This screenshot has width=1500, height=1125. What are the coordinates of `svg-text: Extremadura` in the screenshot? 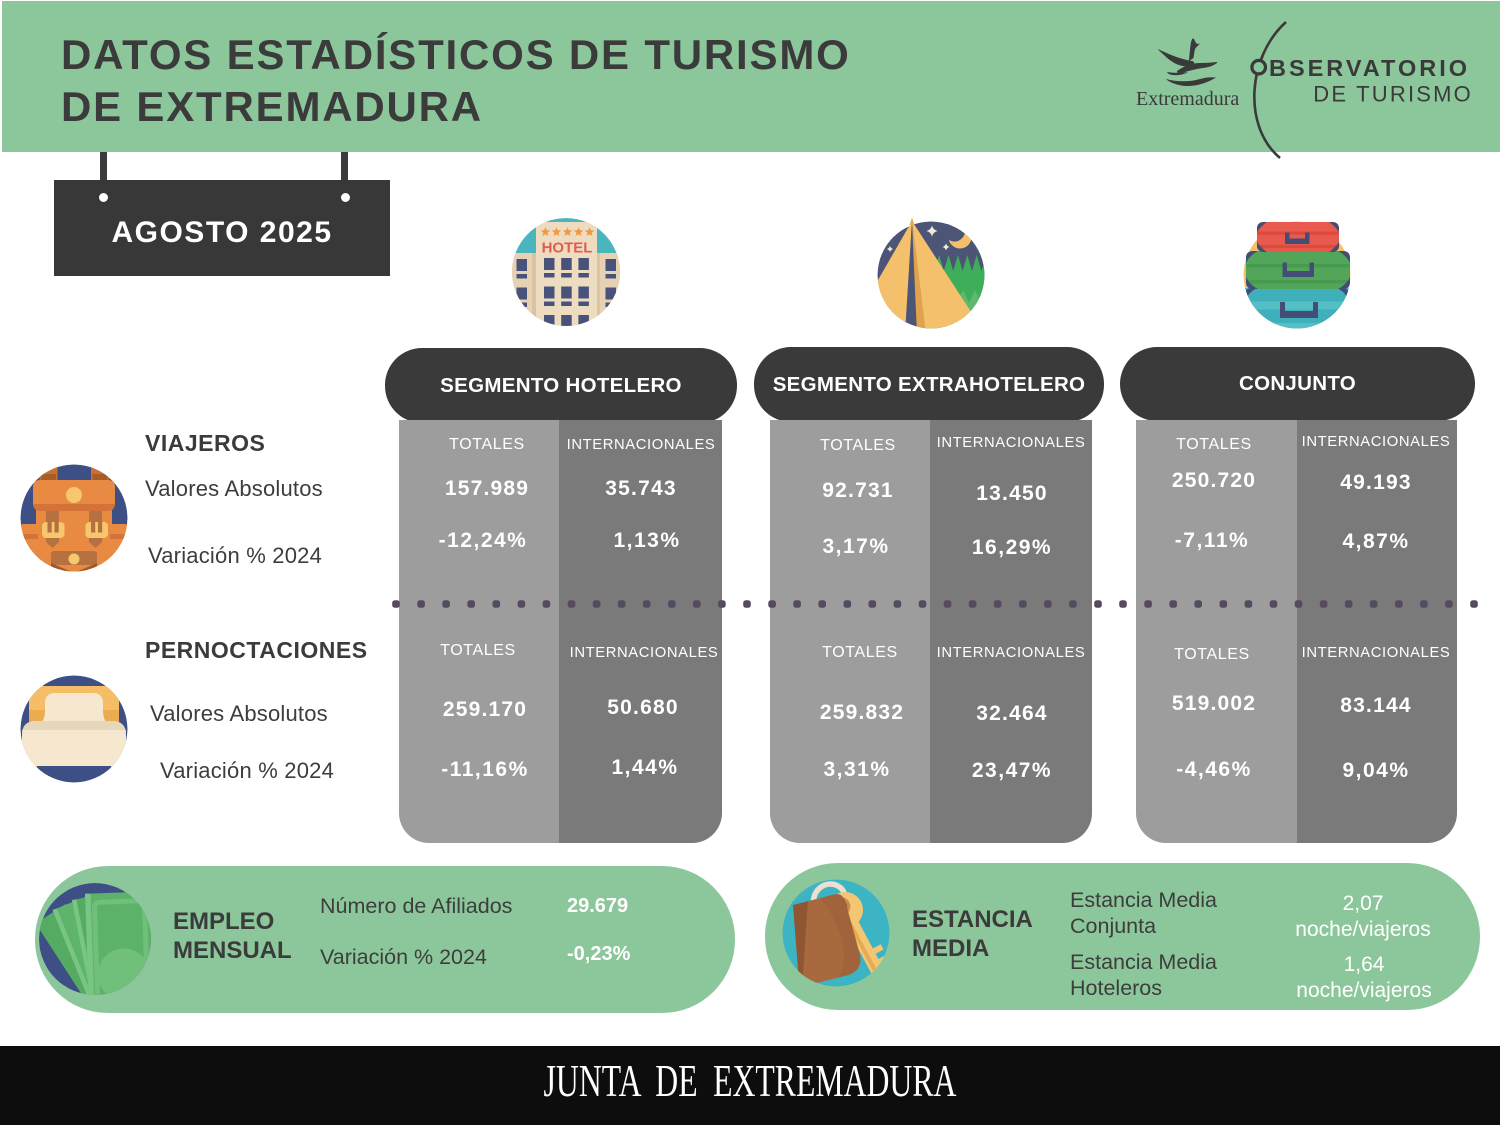 It's located at (1187, 99).